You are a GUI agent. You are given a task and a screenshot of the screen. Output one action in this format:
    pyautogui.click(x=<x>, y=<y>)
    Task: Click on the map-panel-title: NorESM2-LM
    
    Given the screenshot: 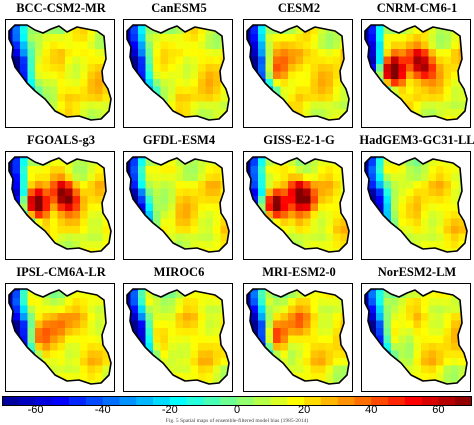 What is the action you would take?
    pyautogui.click(x=417, y=272)
    